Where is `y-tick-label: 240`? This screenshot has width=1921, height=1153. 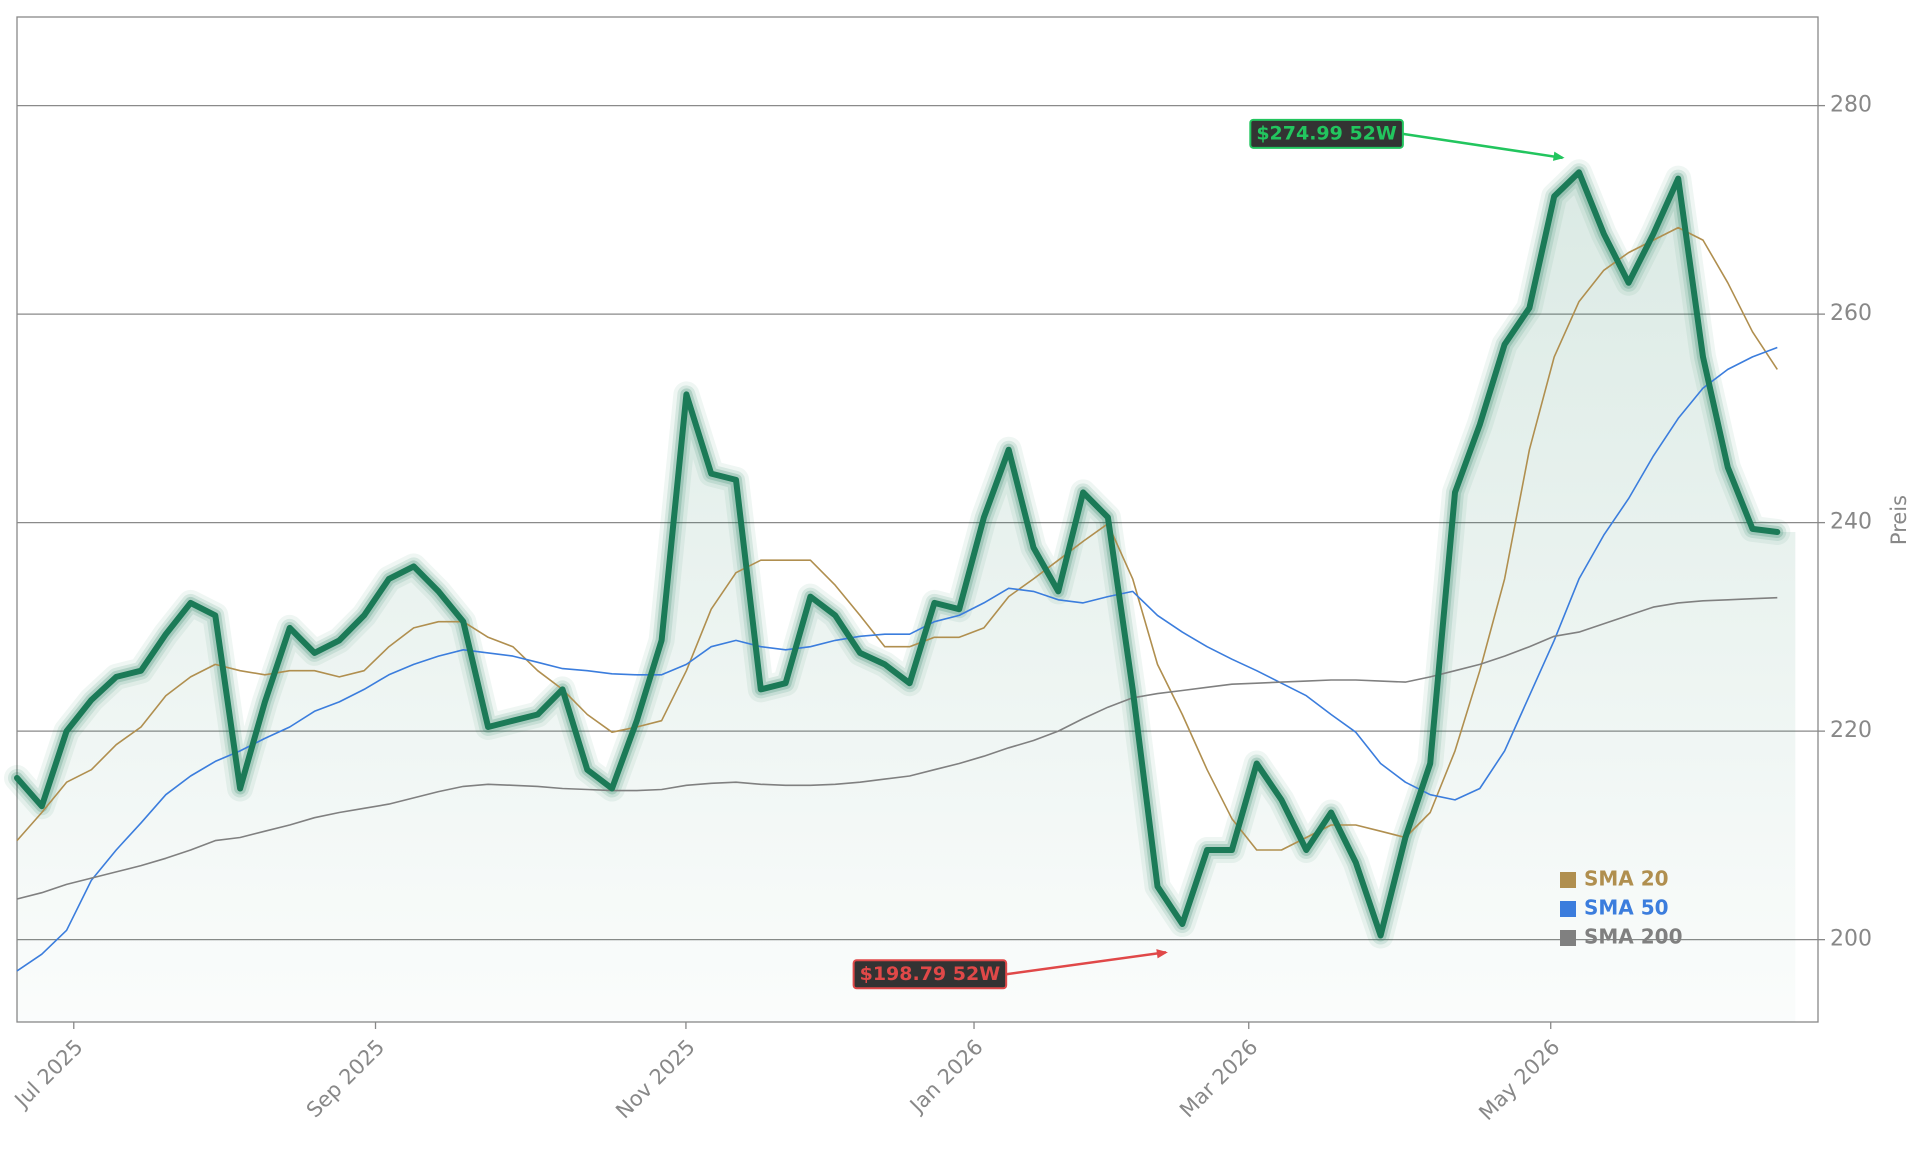 y-tick-label: 240 is located at coordinates (1851, 522).